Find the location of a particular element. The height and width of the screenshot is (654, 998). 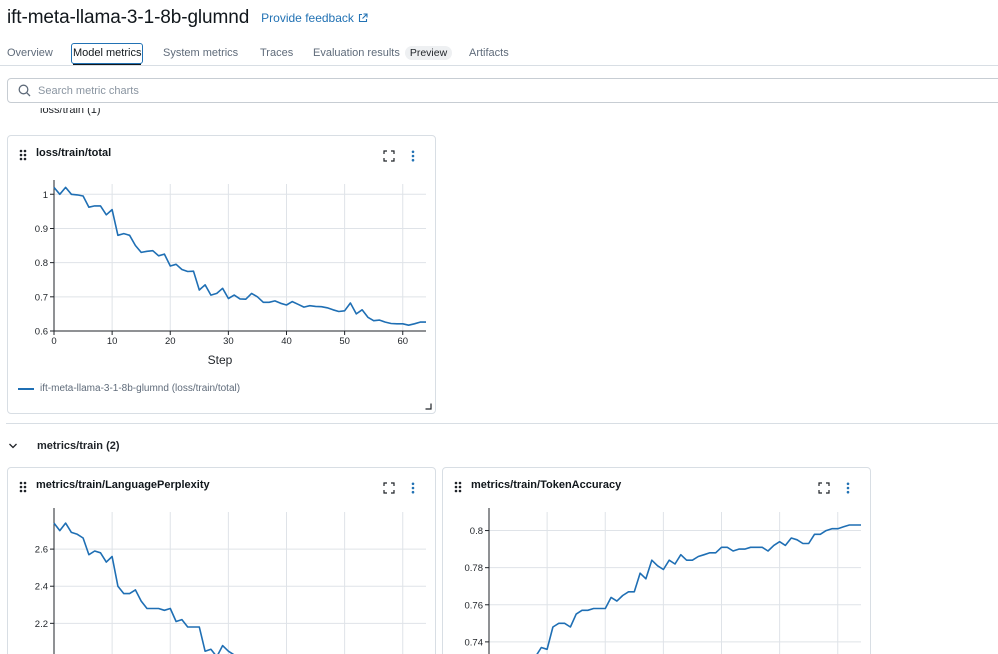

y-tick-label: 0.7 is located at coordinates (41, 297).